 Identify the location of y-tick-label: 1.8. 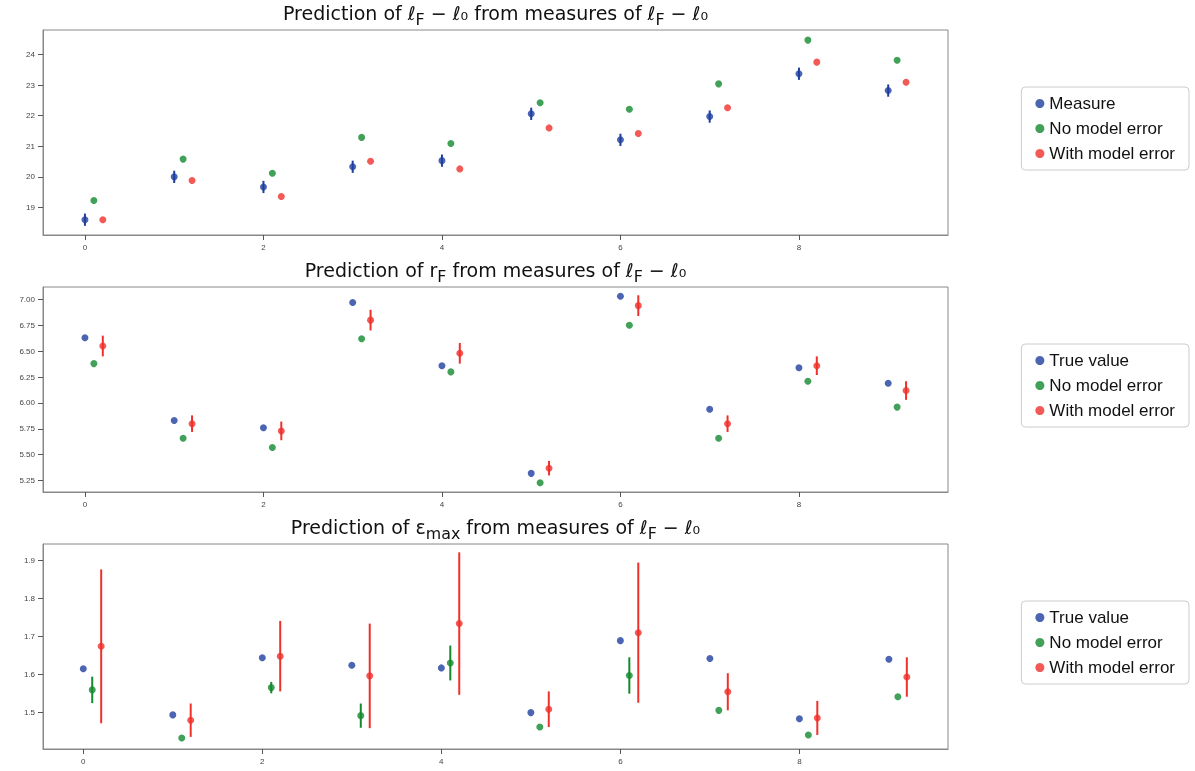
(29, 599).